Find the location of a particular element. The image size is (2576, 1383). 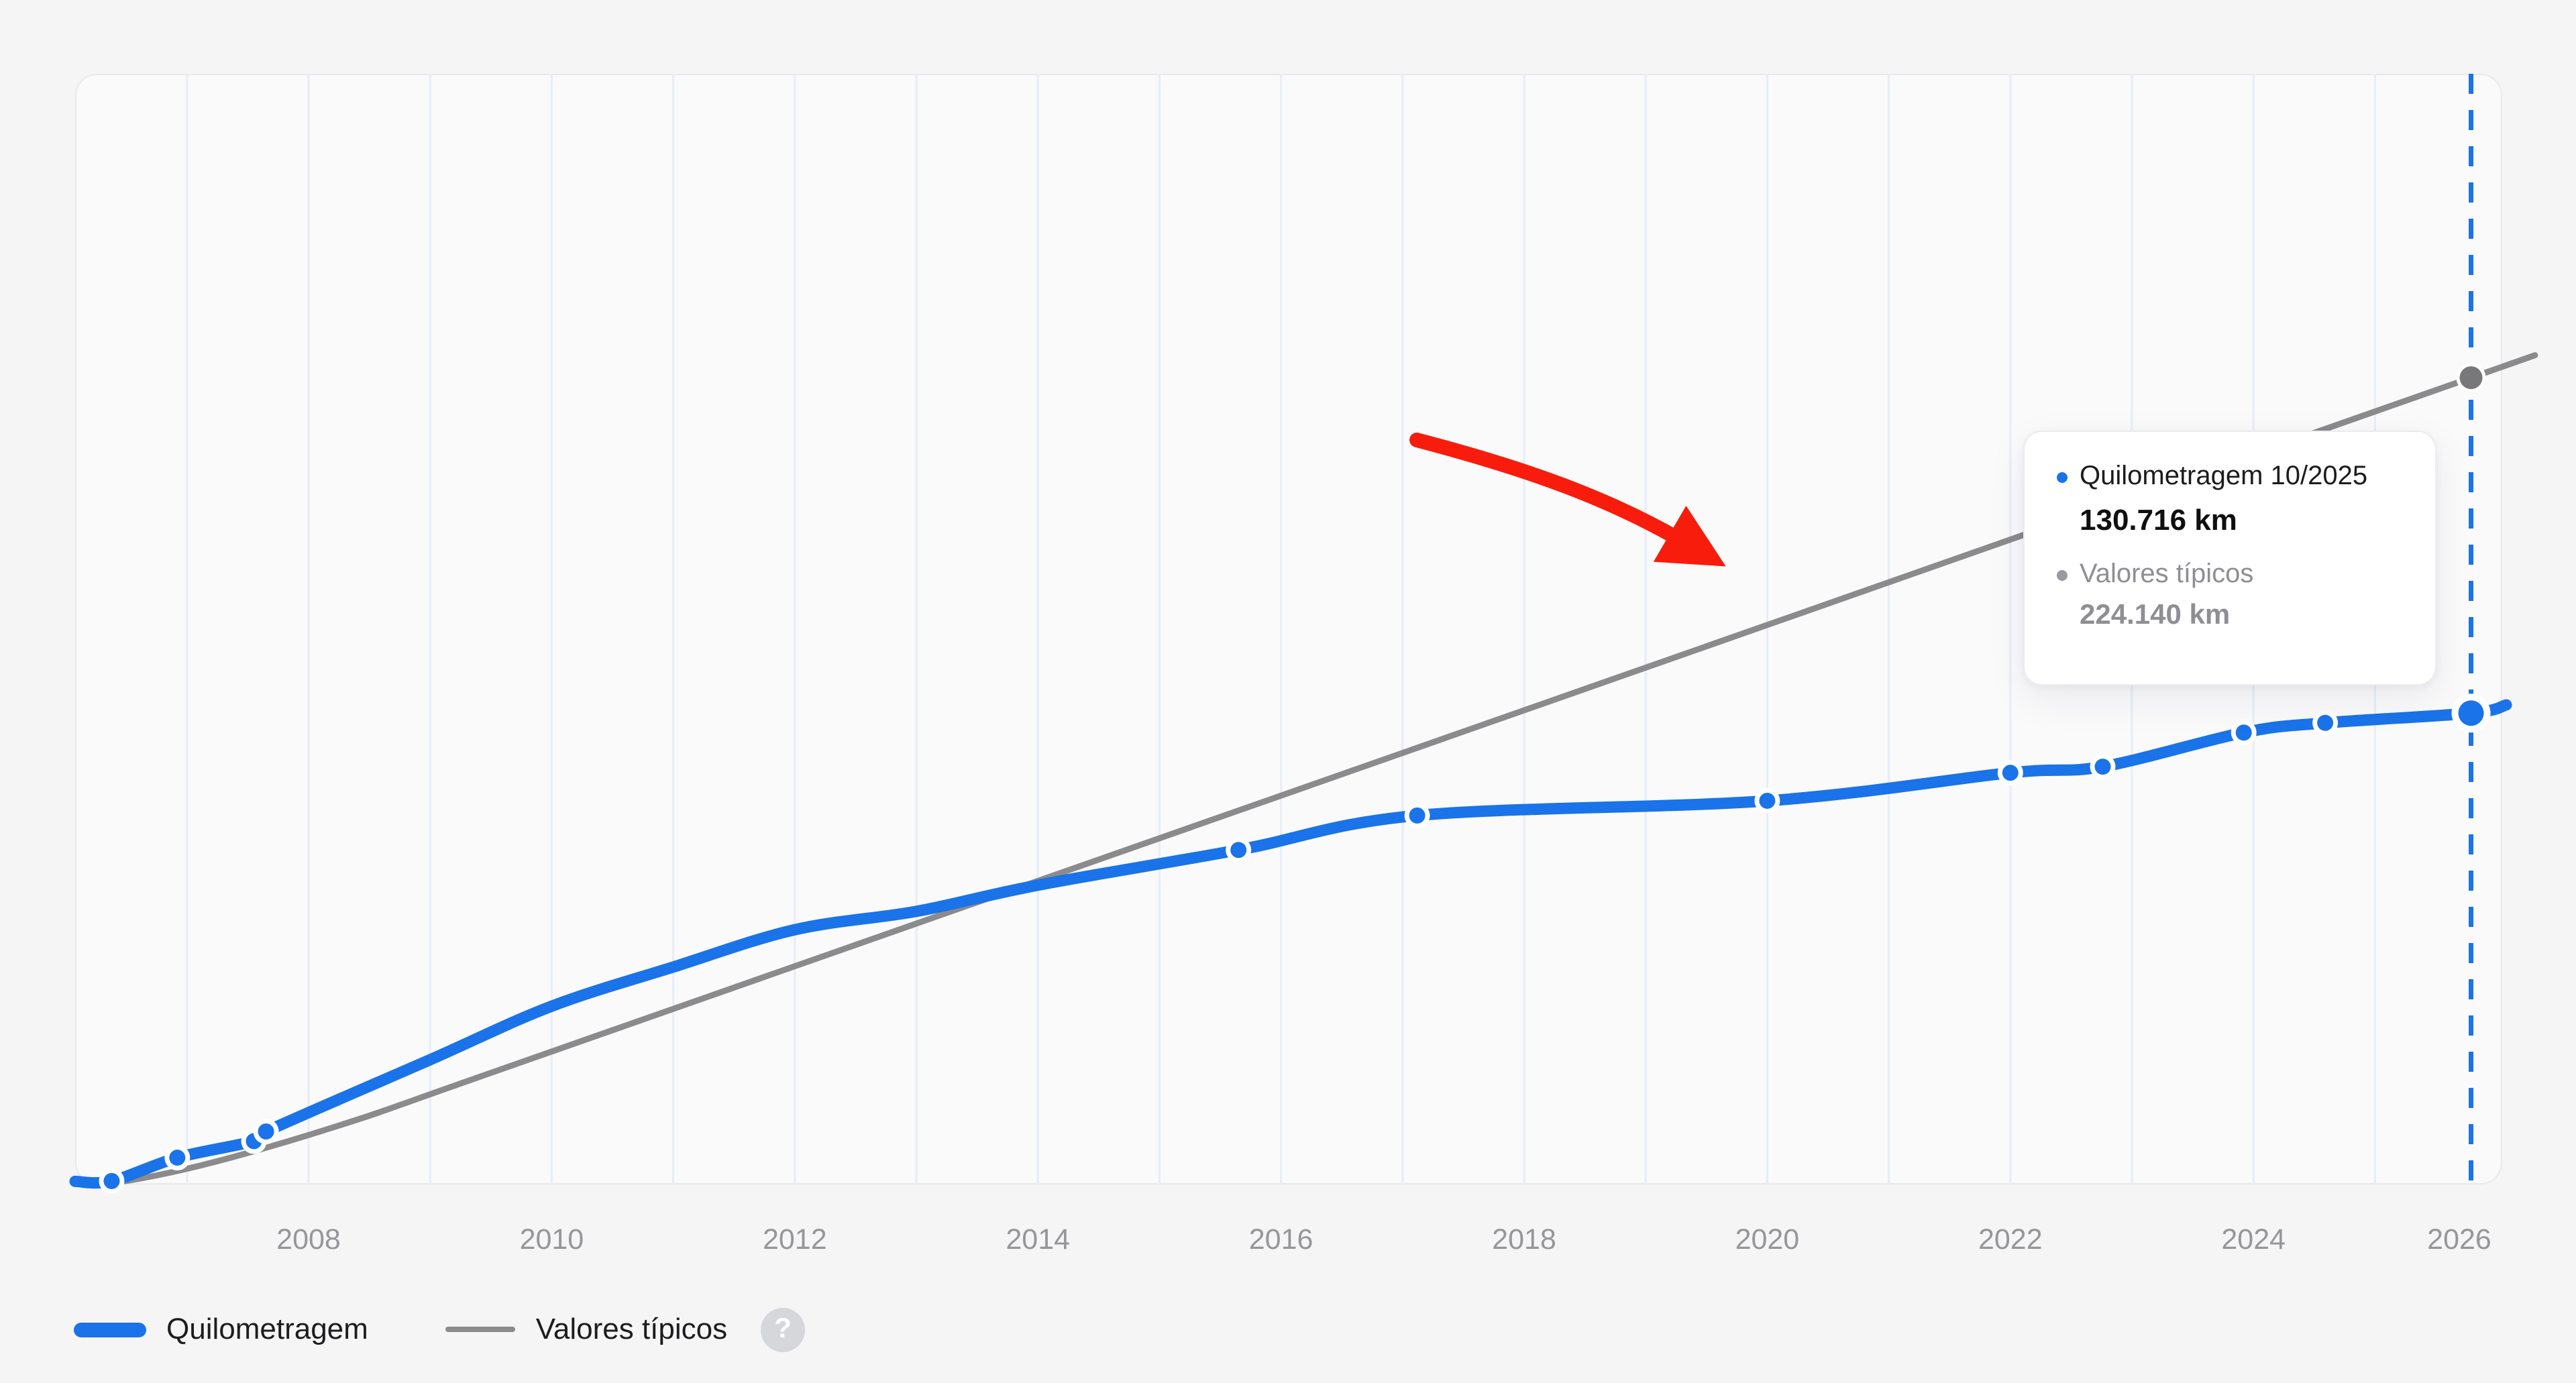

x-axis-label: 2024 is located at coordinates (2253, 1239).